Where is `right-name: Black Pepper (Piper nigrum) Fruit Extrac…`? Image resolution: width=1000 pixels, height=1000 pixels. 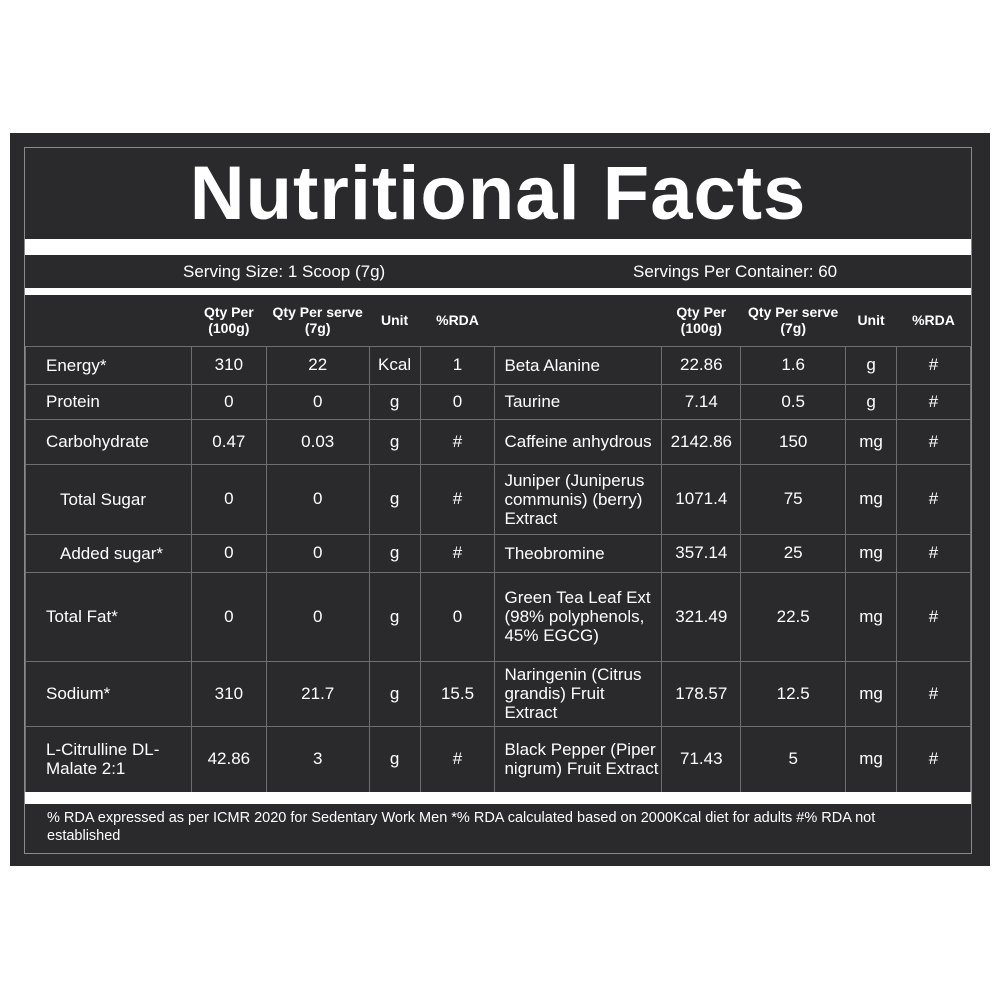
right-name: Black Pepper (Piper nigrum) Fruit Extrac… is located at coordinates (578, 759).